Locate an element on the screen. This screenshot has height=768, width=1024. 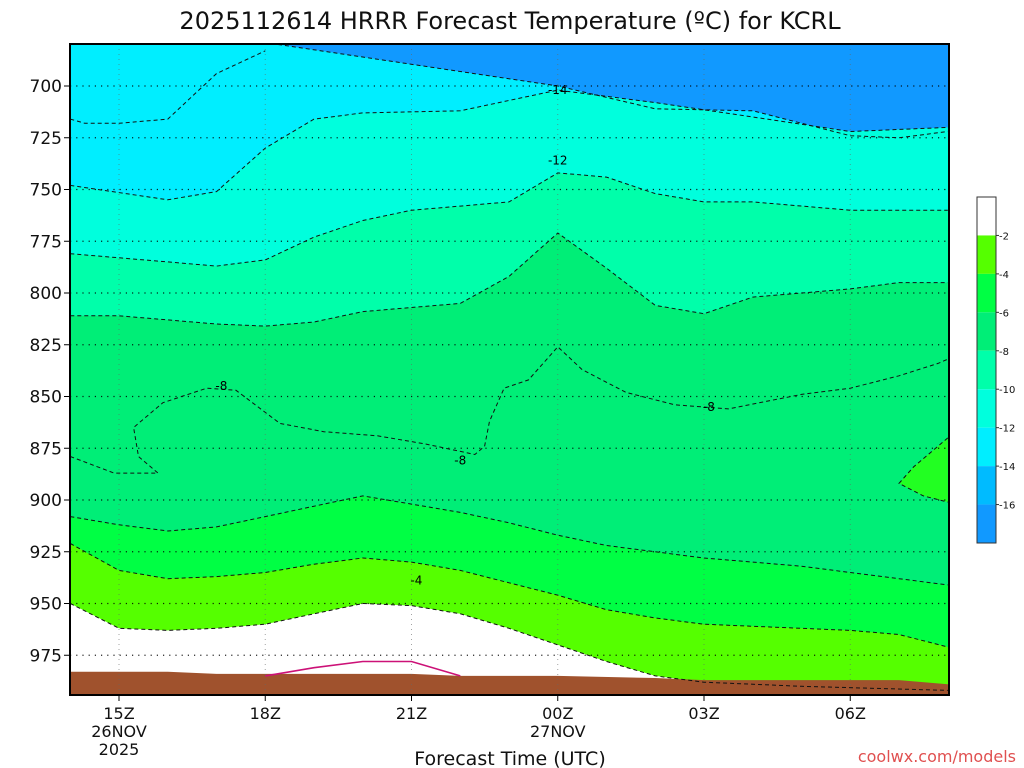
credit-text: coolwx.com/models is located at coordinates (937, 756).